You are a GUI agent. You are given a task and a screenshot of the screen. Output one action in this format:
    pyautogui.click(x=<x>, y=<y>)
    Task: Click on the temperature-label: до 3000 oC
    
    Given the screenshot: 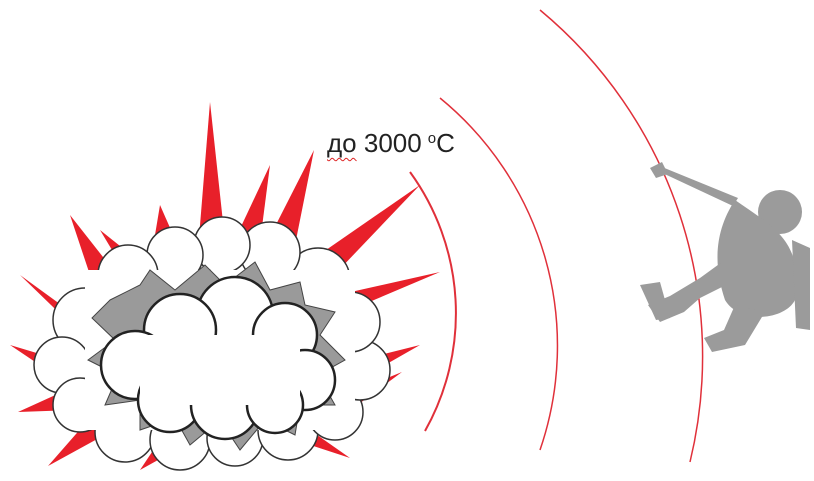 What is the action you would take?
    pyautogui.click(x=391, y=143)
    